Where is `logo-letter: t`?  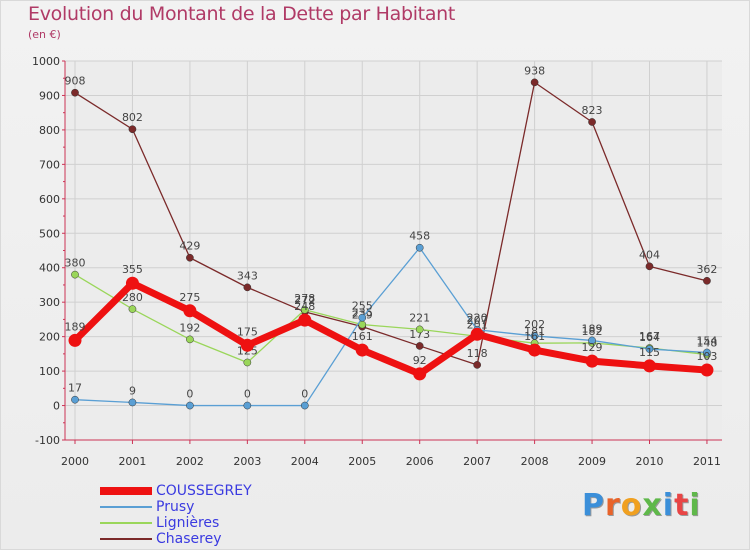 logo-letter: t is located at coordinates (682, 505).